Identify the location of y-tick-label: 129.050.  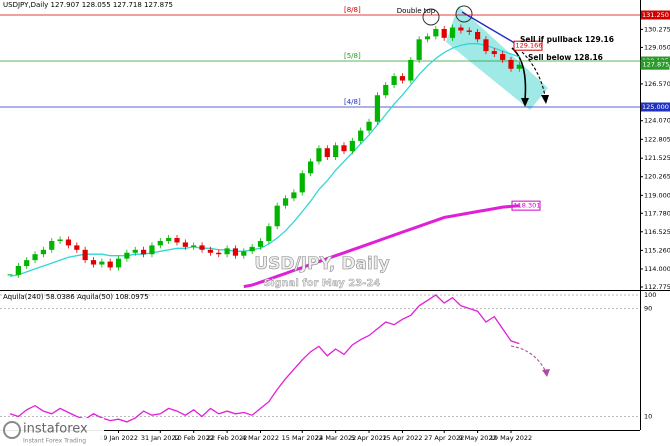
(657, 47).